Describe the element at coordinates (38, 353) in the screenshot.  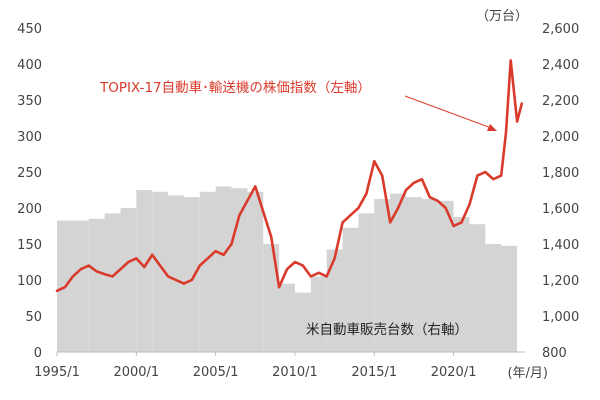
I see `left-axis-tick-label: 0` at that location.